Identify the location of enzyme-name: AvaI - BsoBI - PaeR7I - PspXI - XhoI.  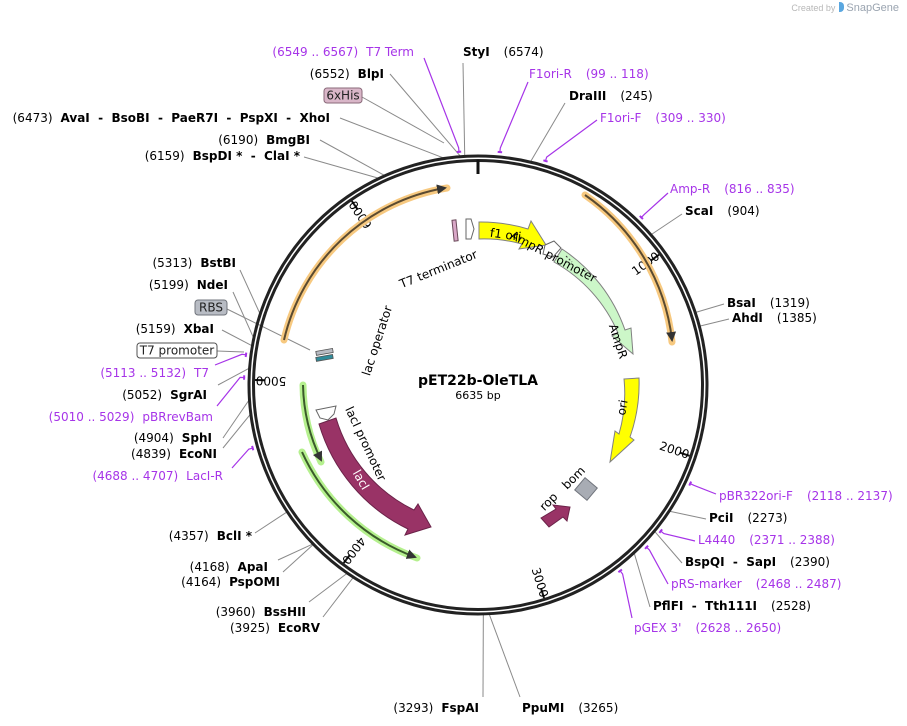
(195, 118).